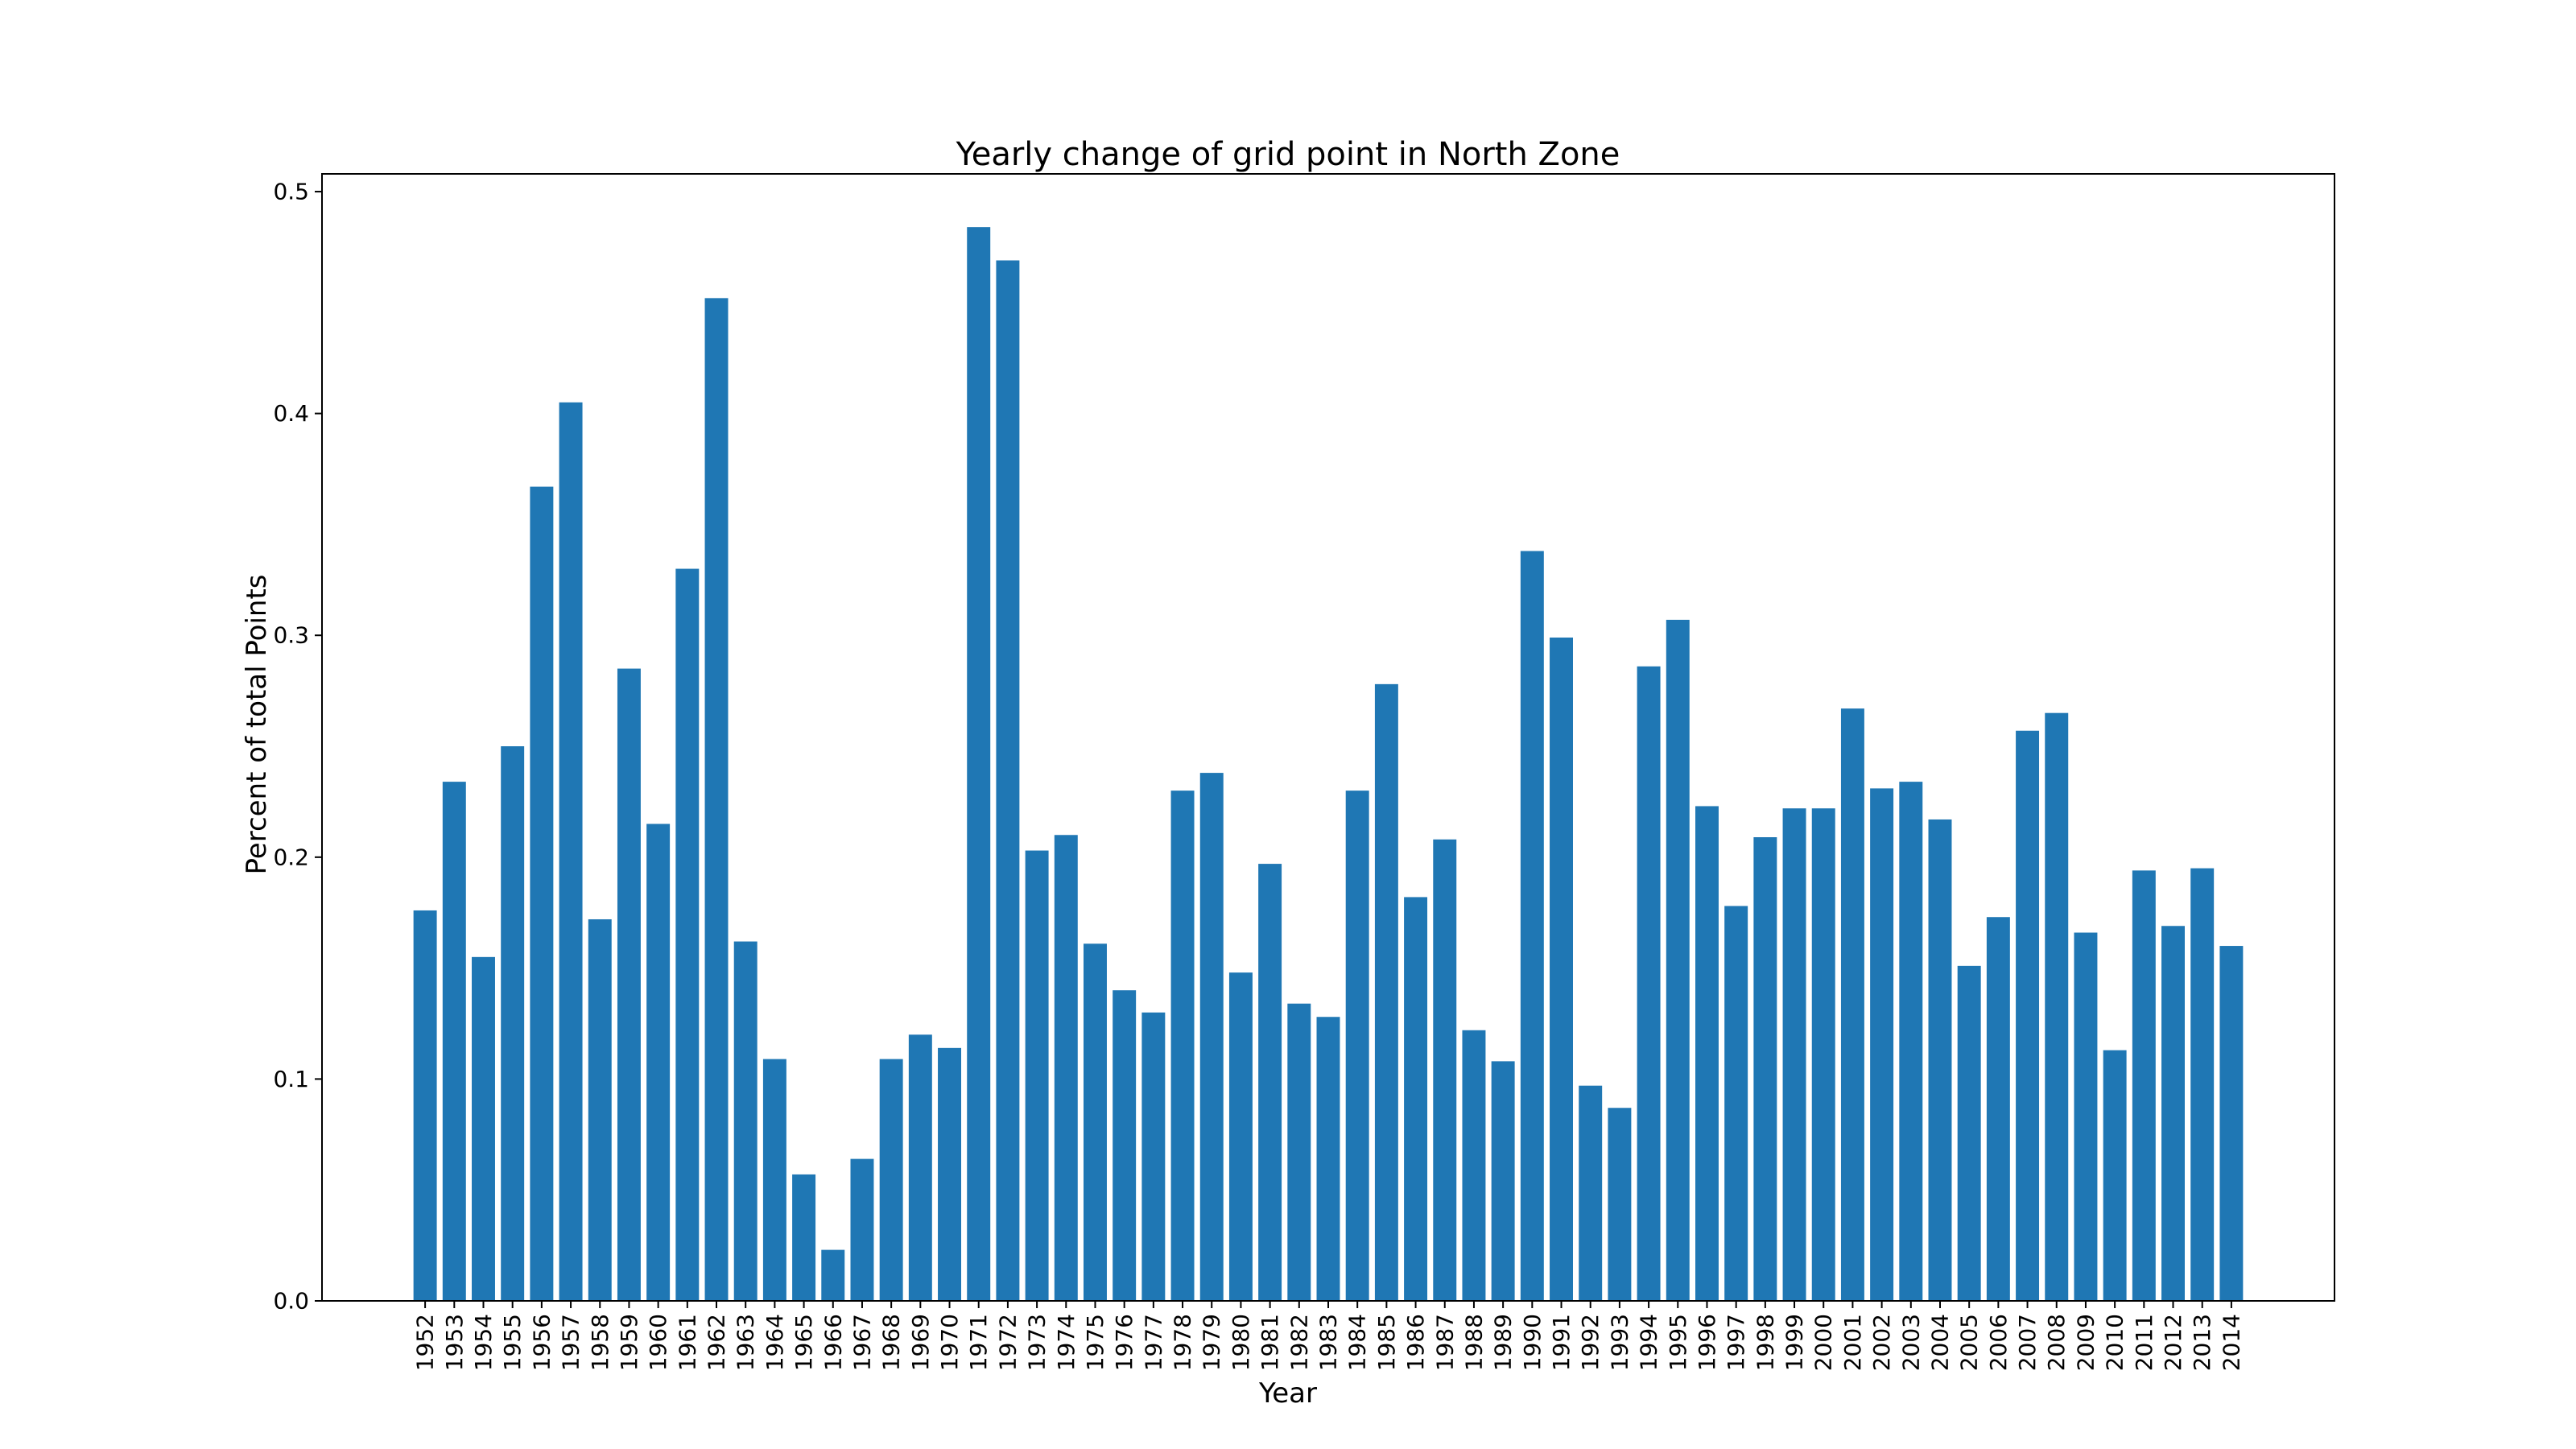 This screenshot has width=2576, height=1449. What do you see at coordinates (1678, 960) in the screenshot?
I see `bar-1995` at bounding box center [1678, 960].